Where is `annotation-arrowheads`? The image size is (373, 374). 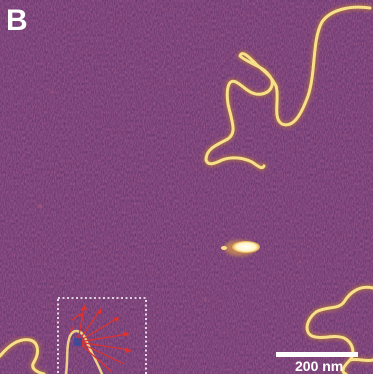
annotation-arrowheads is located at coordinates (106, 328).